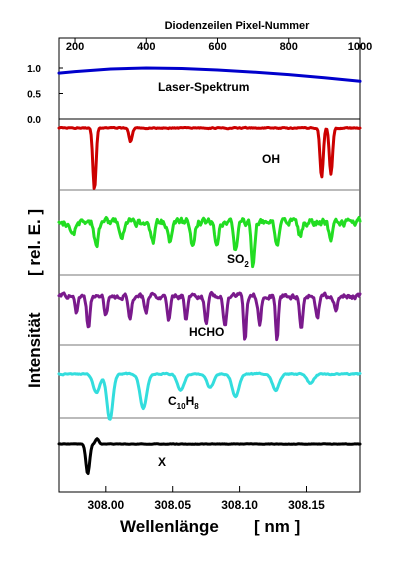  Describe the element at coordinates (206, 499) in the screenshot. I see `bottom-axis-ticks: 308.00 308.05 308.10 308.15` at that location.